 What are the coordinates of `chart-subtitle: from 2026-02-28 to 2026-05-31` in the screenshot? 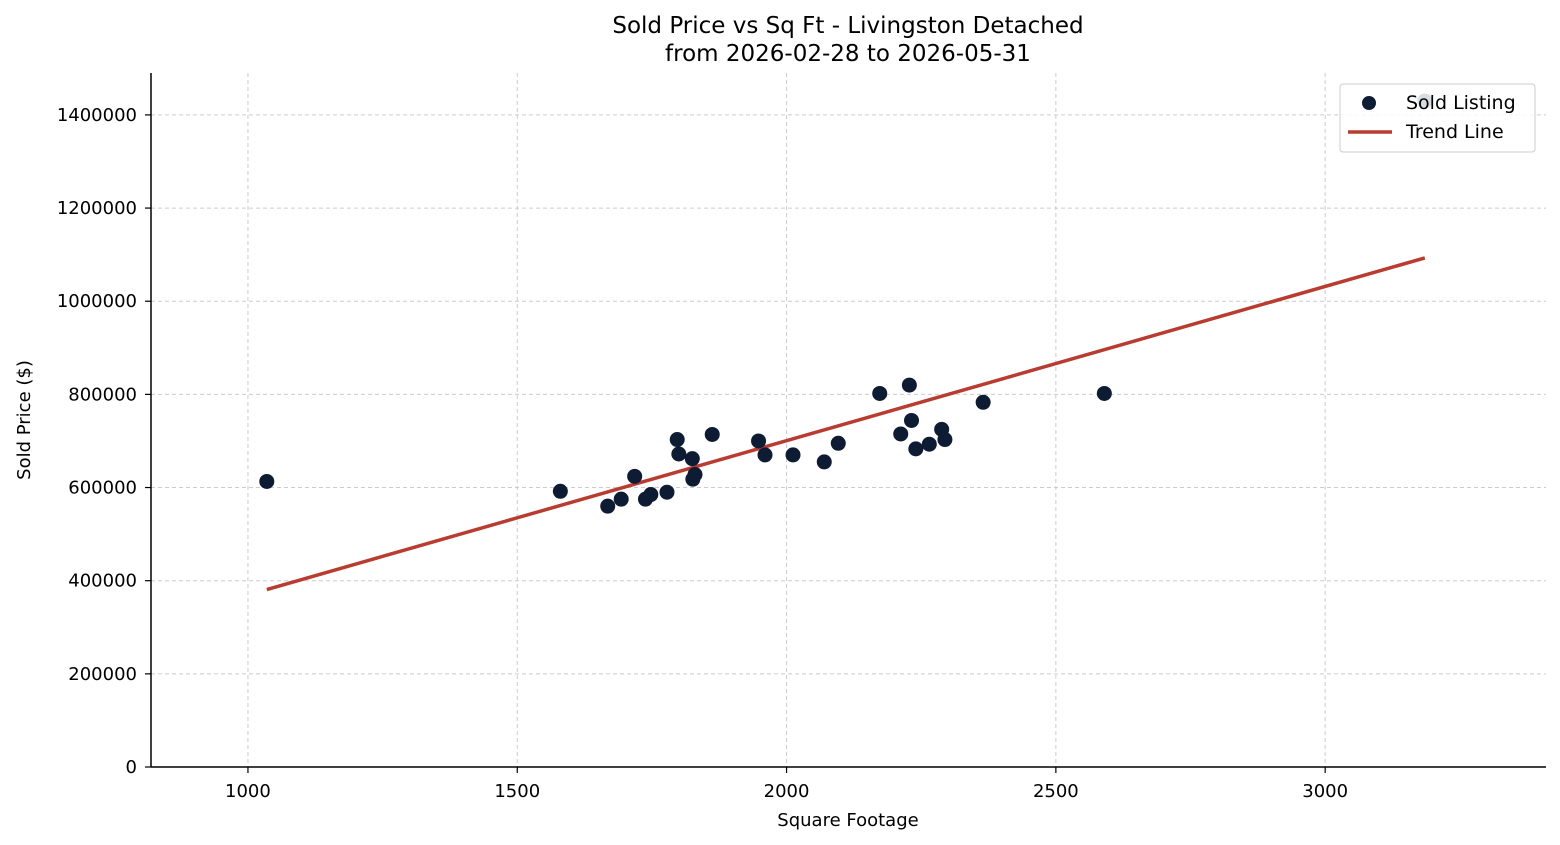 It's located at (848, 54).